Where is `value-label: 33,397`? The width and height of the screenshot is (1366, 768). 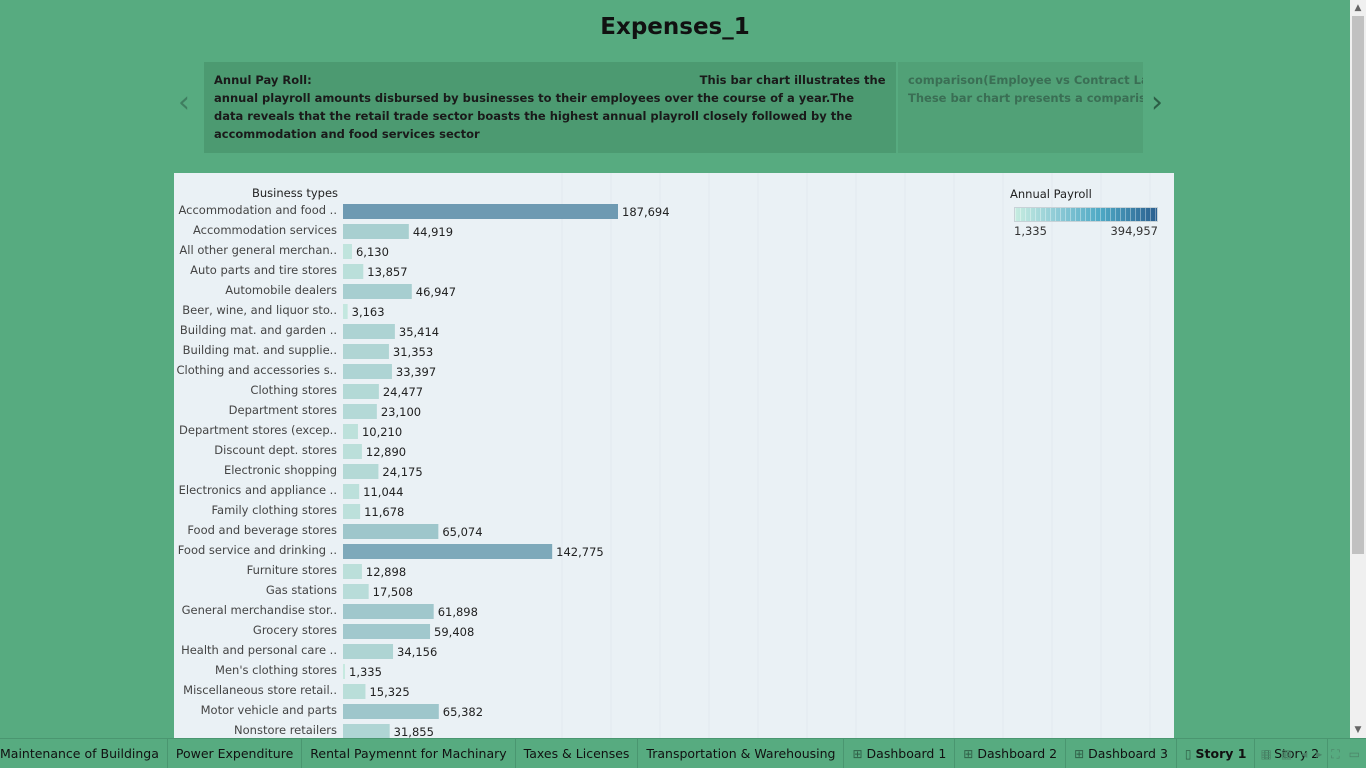 value-label: 33,397 is located at coordinates (416, 372).